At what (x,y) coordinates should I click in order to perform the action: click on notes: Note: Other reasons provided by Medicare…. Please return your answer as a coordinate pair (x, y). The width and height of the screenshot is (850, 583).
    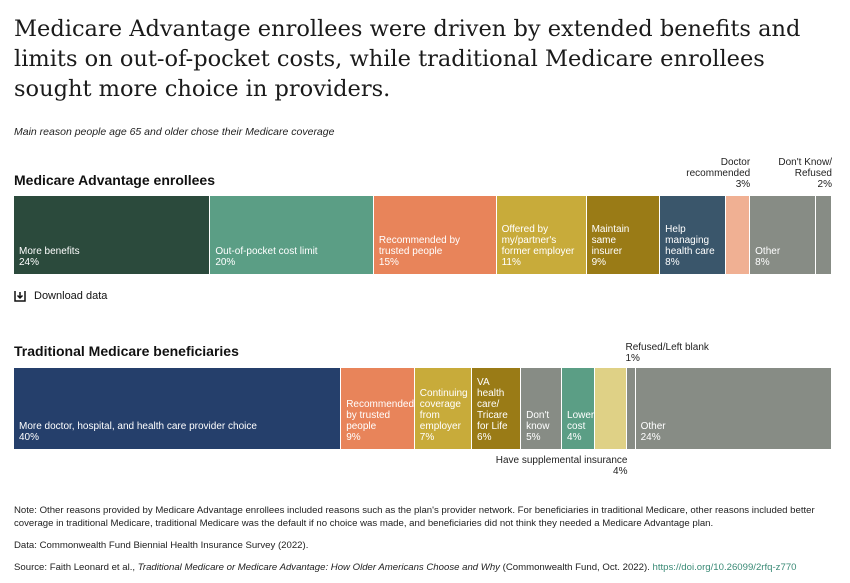
    Looking at the image, I should click on (424, 543).